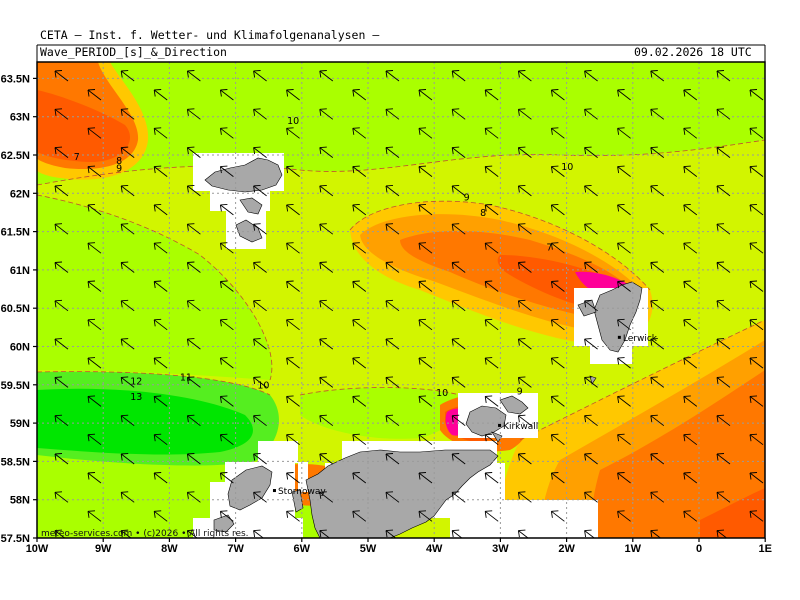 The height and width of the screenshot is (600, 800). Describe the element at coordinates (15, 309) in the screenshot. I see `lat-tick-label: 60.5N` at that location.